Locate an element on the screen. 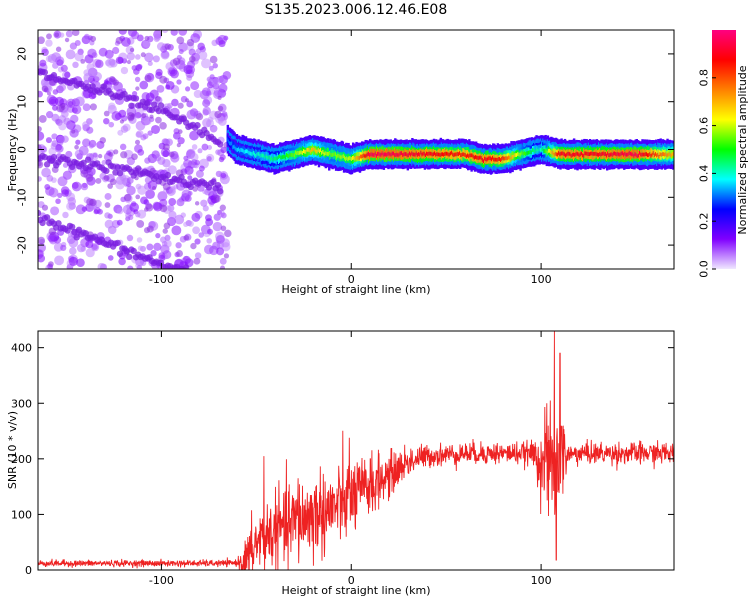  colorbar-tick-label: 0.8 is located at coordinates (704, 78).